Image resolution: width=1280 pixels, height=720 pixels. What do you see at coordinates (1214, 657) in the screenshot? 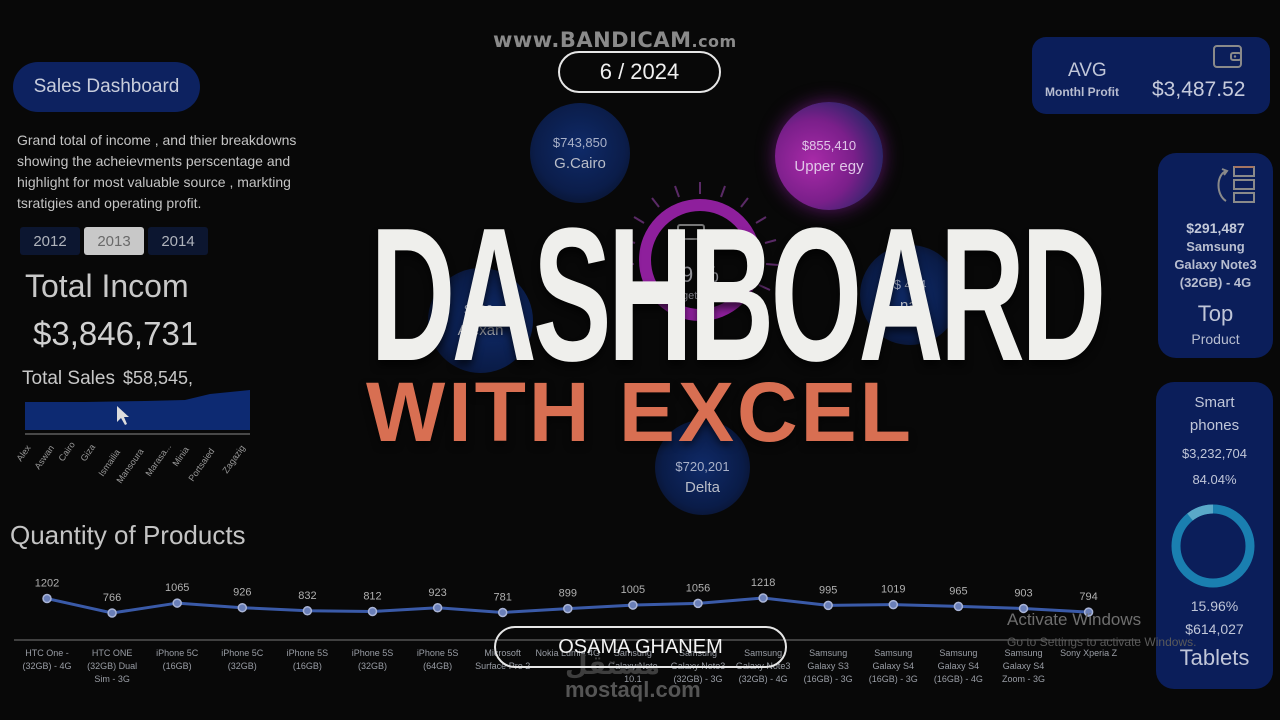
I see `tablets-title: Tablets` at bounding box center [1214, 657].